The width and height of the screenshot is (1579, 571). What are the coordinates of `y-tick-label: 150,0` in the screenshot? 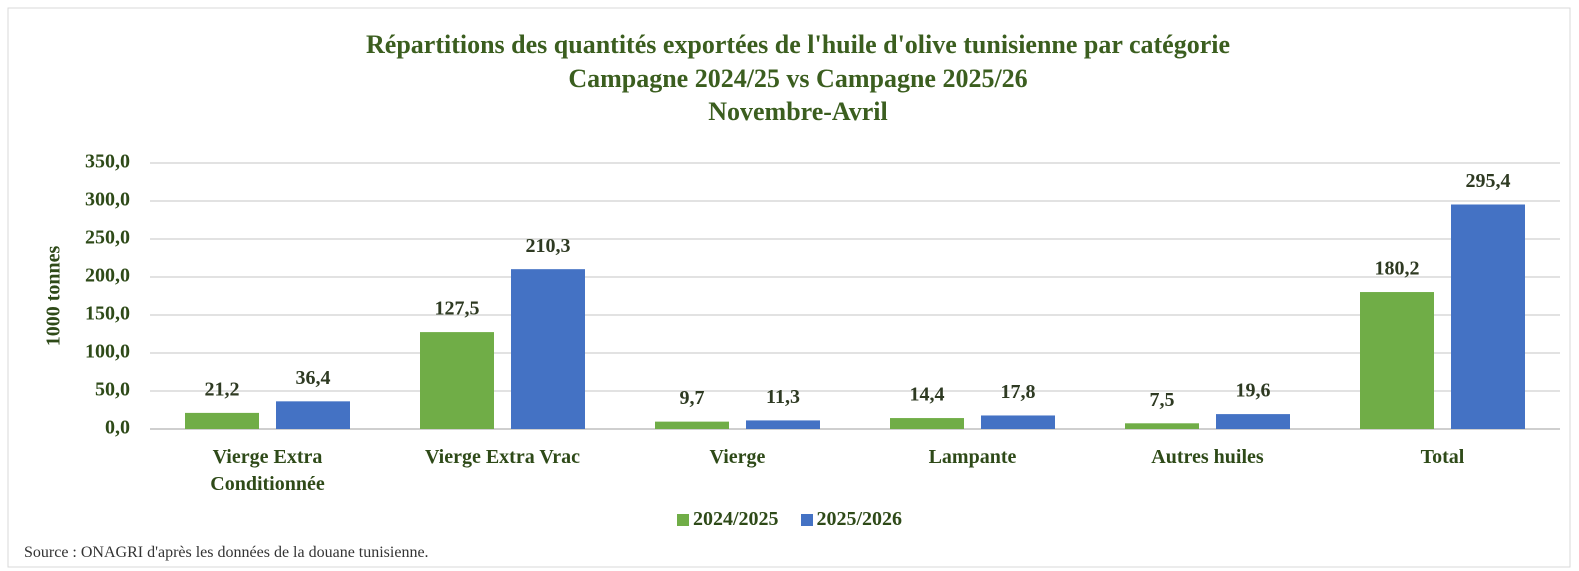 It's located at (107, 314).